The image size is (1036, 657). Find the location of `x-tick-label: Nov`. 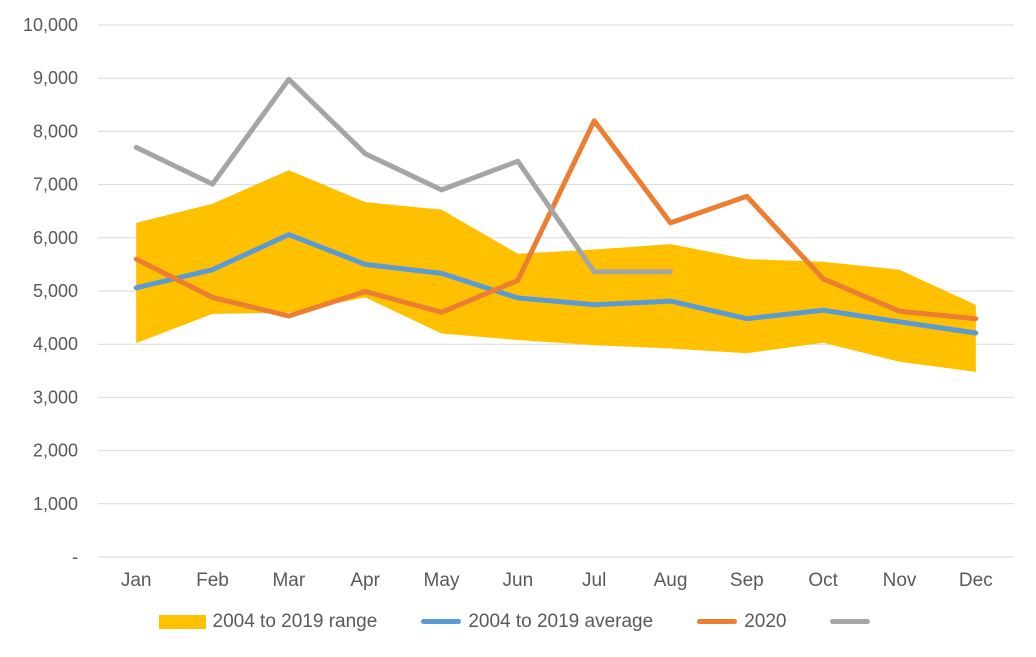

x-tick-label: Nov is located at coordinates (900, 580).